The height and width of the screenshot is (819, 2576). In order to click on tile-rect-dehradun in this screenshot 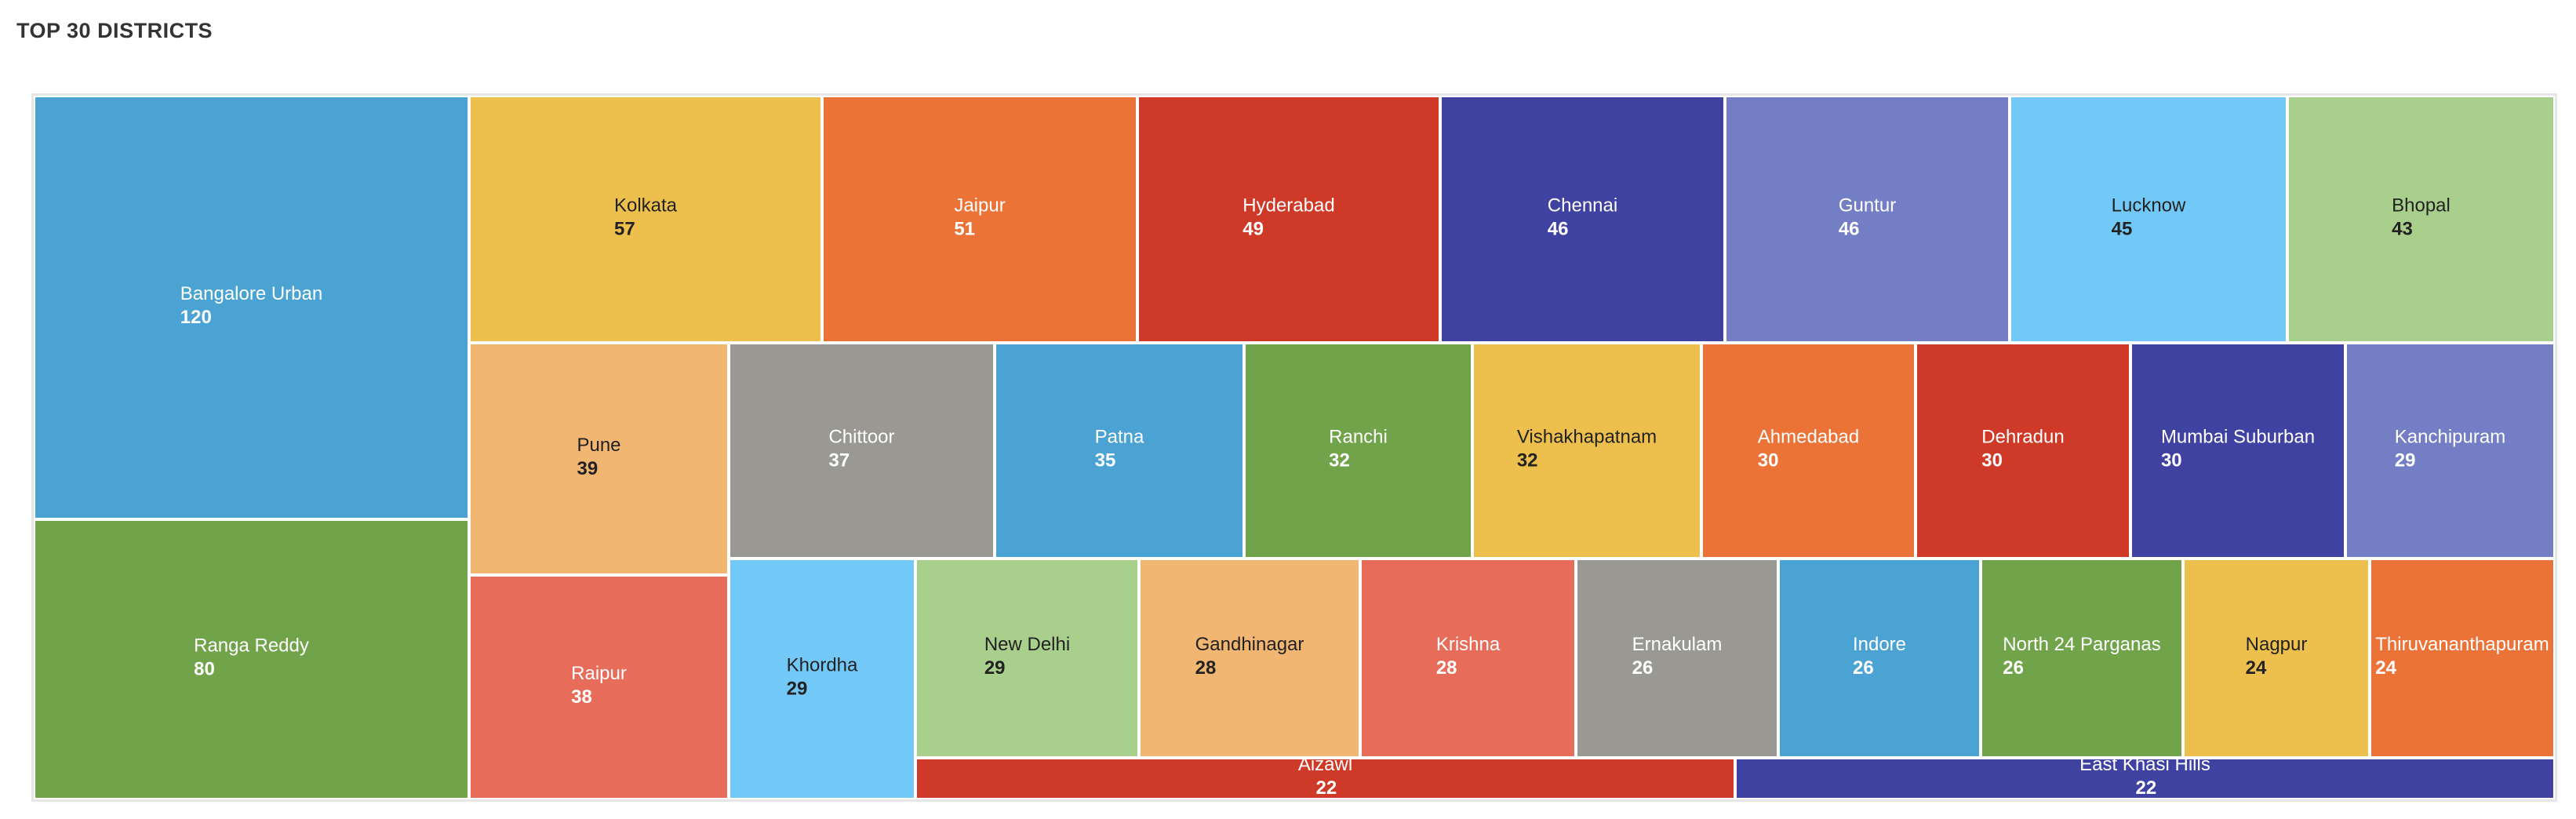, I will do `click(2023, 450)`.